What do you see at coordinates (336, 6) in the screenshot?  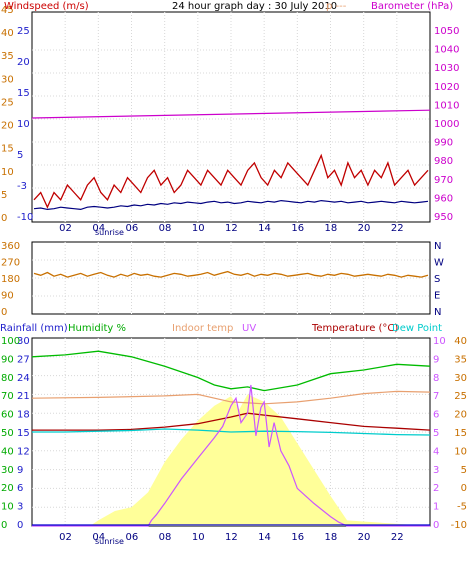 I see `legend-dots: p ---` at bounding box center [336, 6].